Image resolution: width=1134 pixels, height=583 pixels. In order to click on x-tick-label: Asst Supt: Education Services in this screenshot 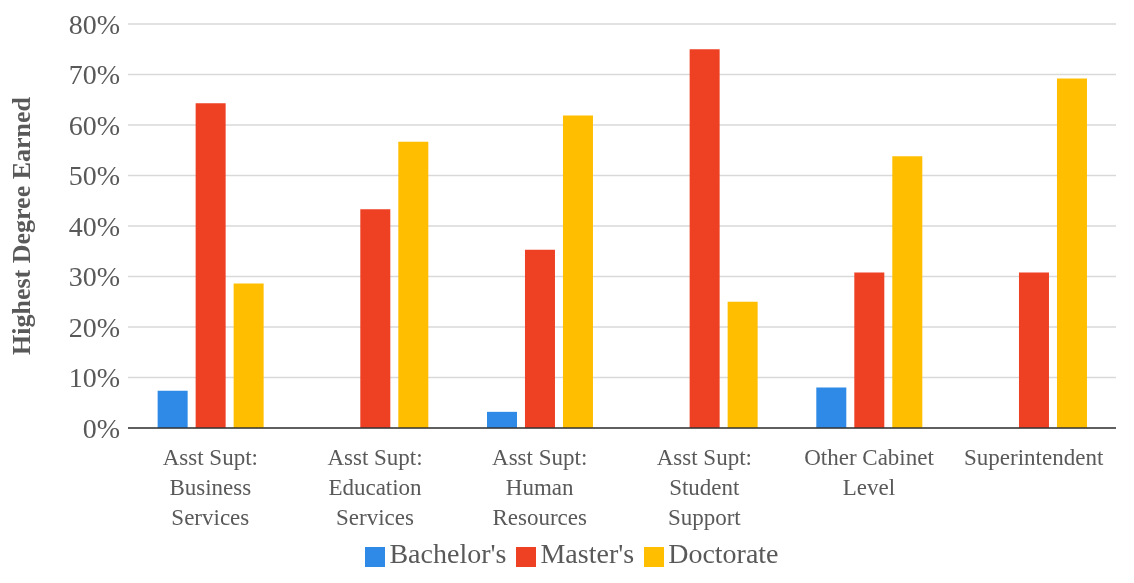, I will do `click(375, 487)`.